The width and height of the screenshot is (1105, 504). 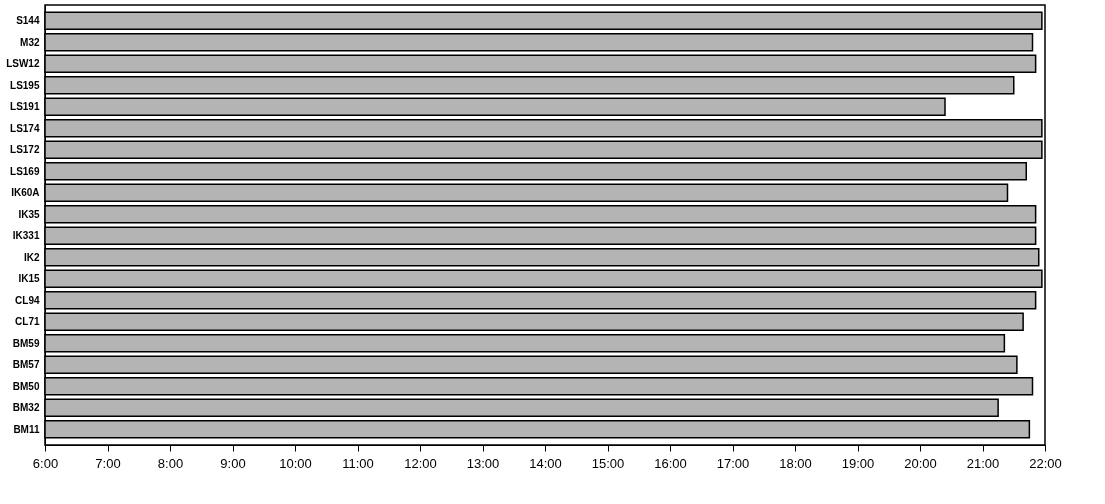 I want to click on x-tick-label: 18:00, so click(x=795, y=463).